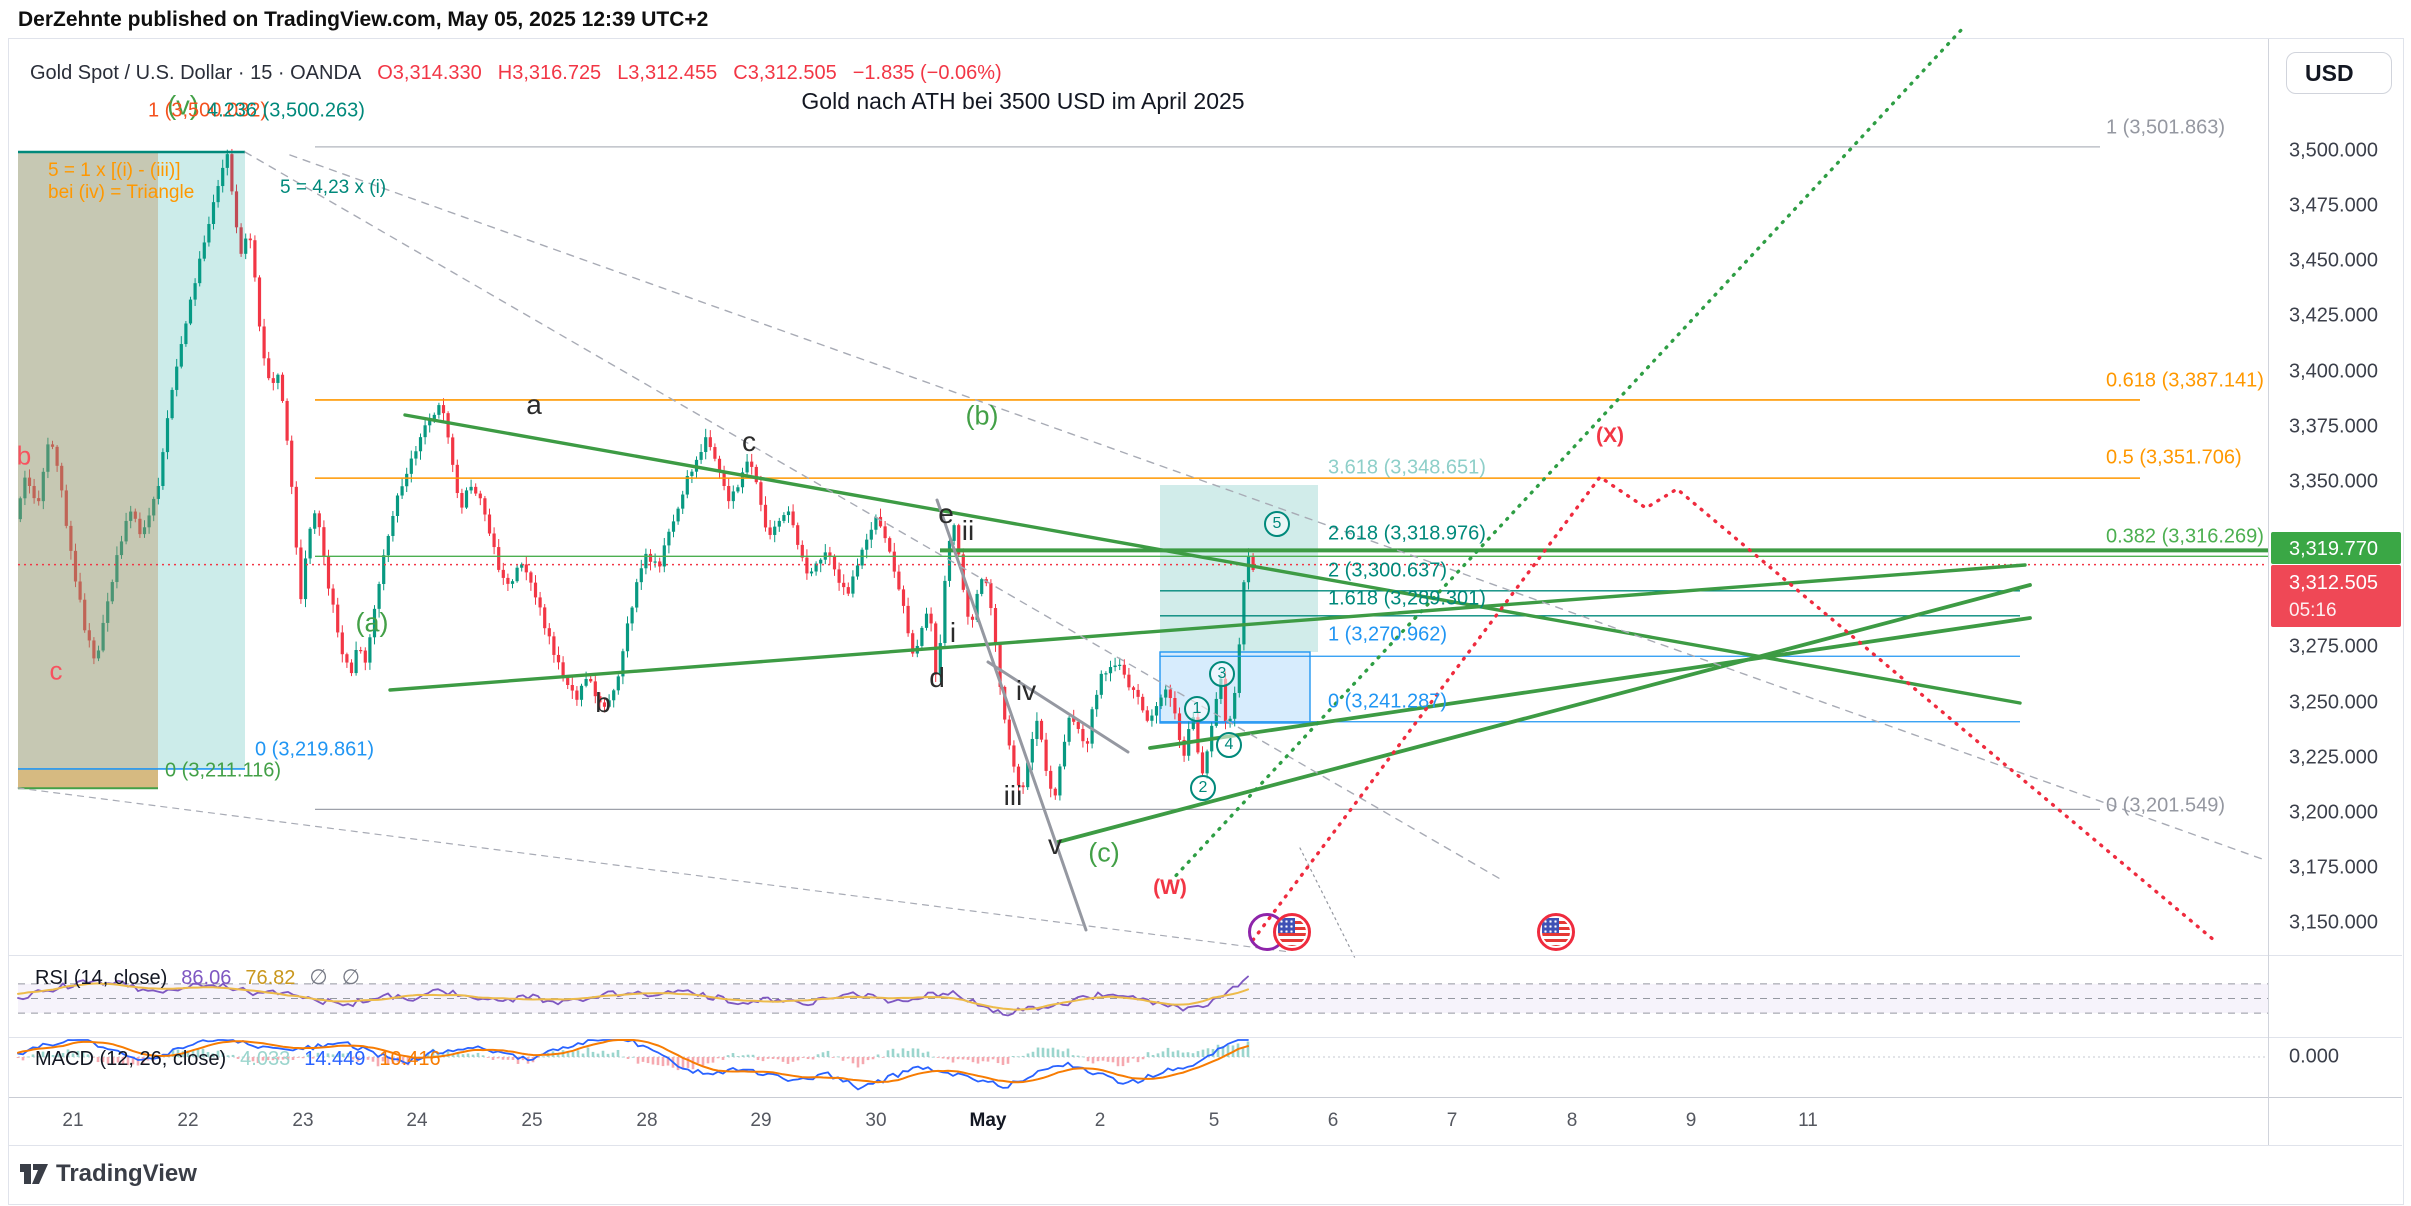 This screenshot has width=2411, height=1206. What do you see at coordinates (1104, 852) in the screenshot?
I see `wave-label-c-paren: (c)` at bounding box center [1104, 852].